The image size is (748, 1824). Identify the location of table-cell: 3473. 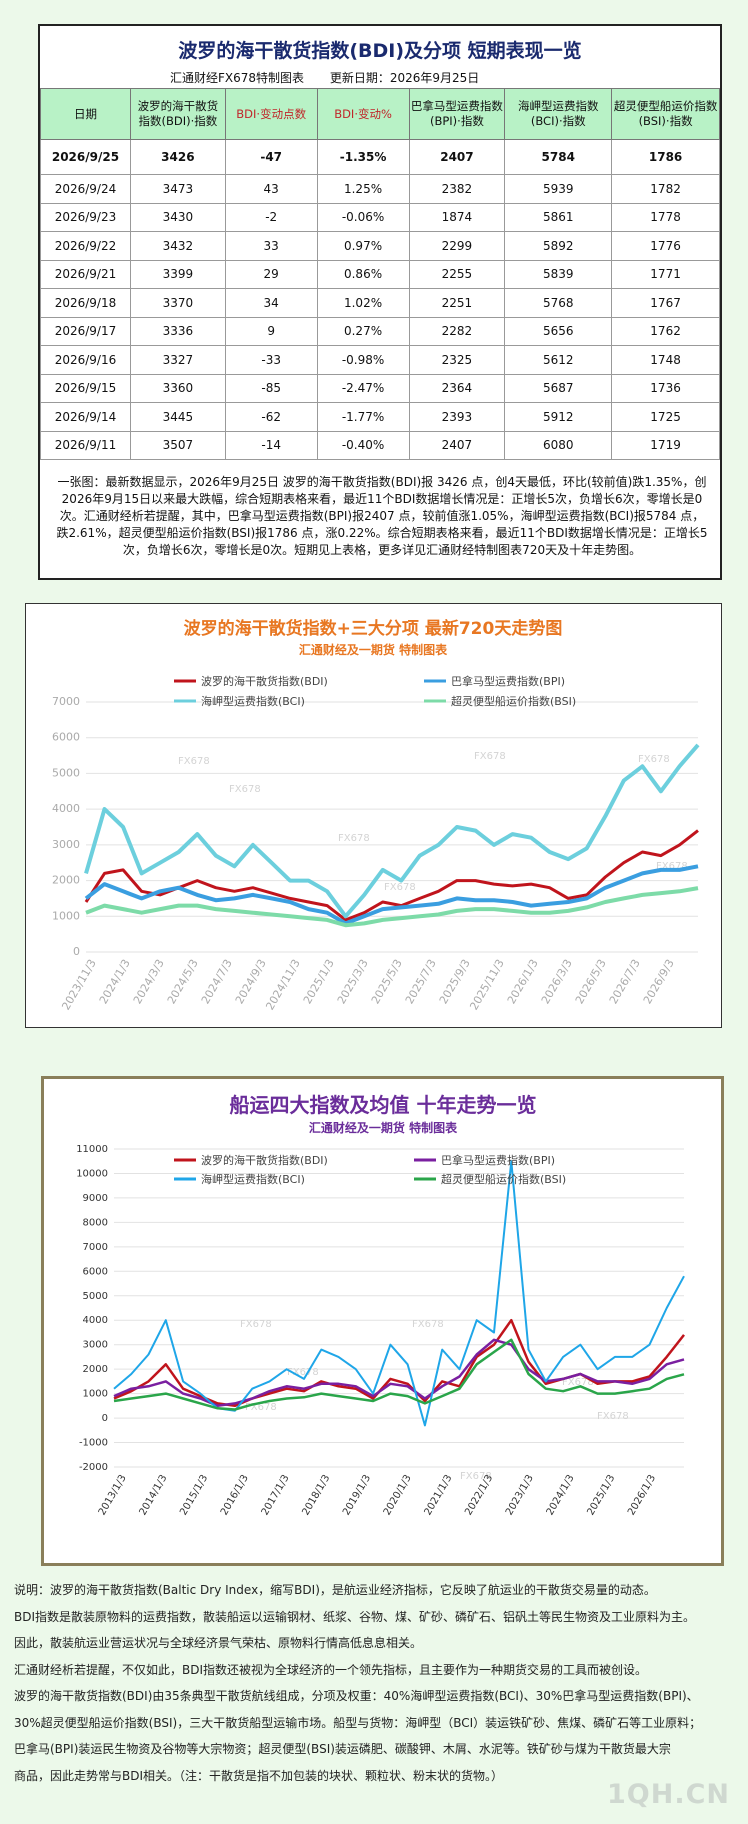
(177, 189).